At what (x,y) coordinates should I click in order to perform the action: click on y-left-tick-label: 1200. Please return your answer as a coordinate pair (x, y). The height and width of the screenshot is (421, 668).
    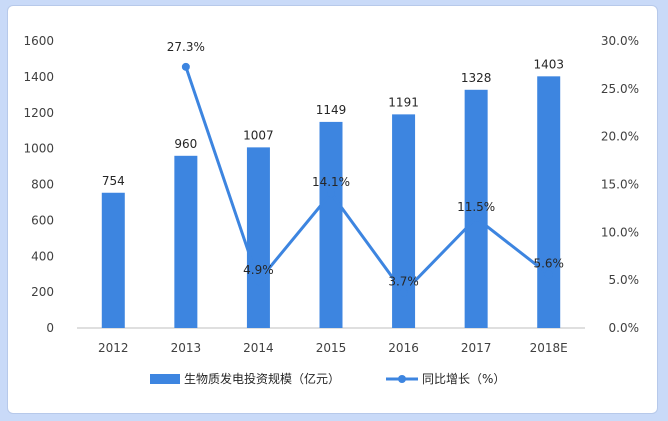
    Looking at the image, I should click on (38, 113).